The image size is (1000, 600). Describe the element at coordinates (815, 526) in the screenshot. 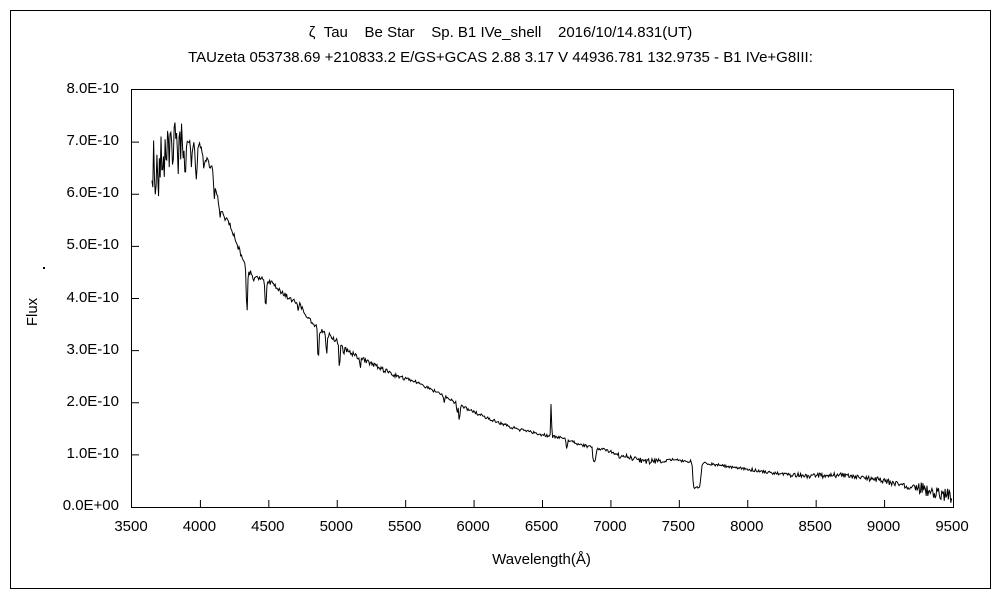

I see `x-tick-label: 8500` at that location.